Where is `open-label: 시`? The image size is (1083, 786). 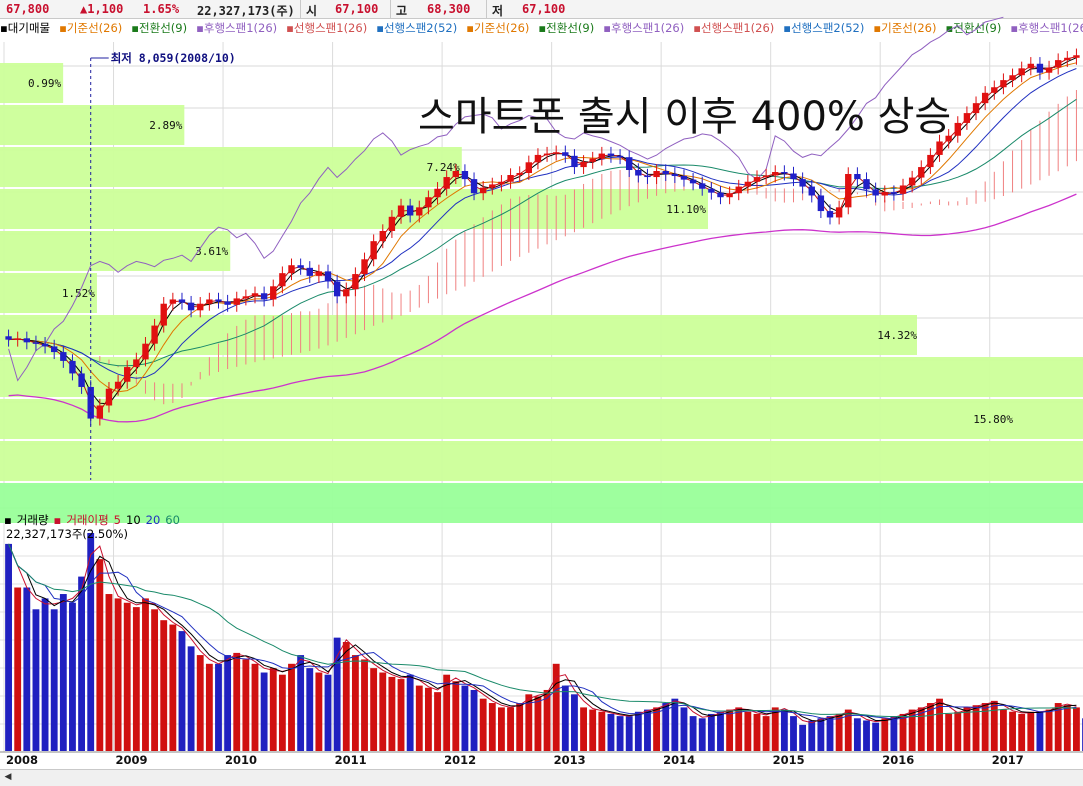
open-label: 시 is located at coordinates (308, 9).